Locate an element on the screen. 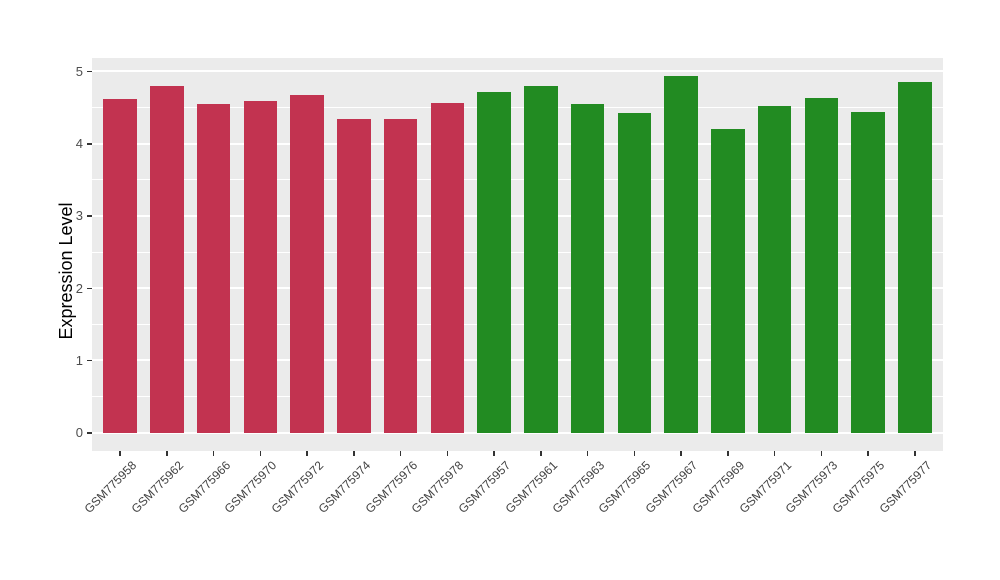 Image resolution: width=1000 pixels, height=580 pixels. y-tick-label: 2 is located at coordinates (79, 288).